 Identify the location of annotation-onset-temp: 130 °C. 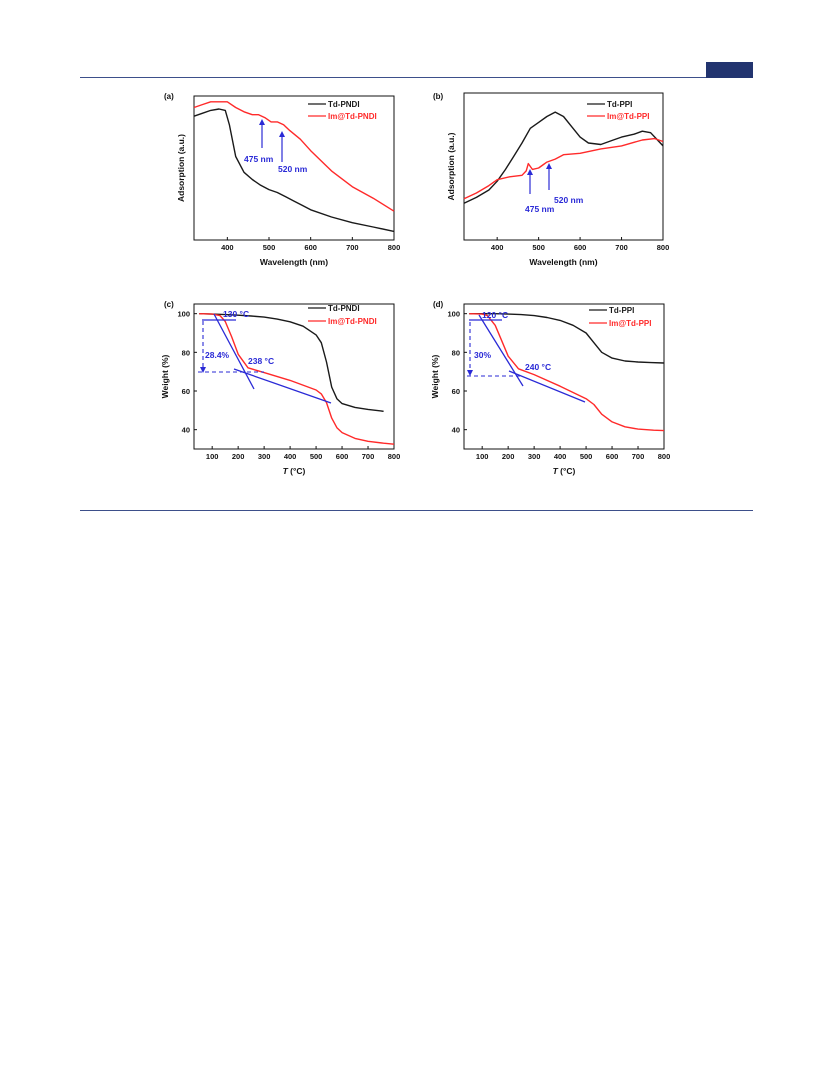
(236, 314).